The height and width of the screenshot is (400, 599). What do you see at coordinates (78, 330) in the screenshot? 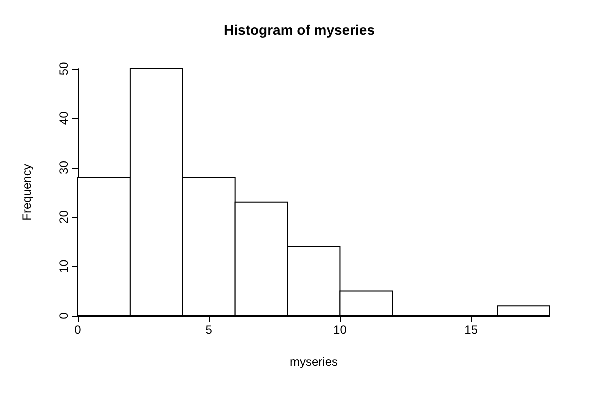
I see `x-tick-label: 0` at bounding box center [78, 330].